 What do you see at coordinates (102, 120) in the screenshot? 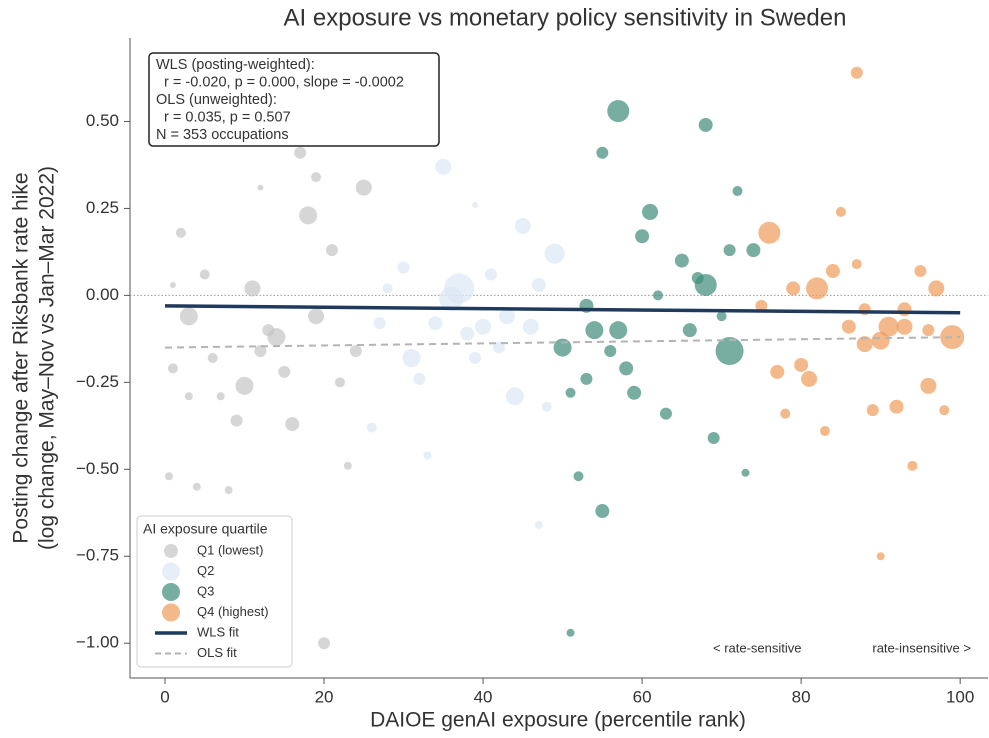
I see `y-tick-label: 0.50` at bounding box center [102, 120].